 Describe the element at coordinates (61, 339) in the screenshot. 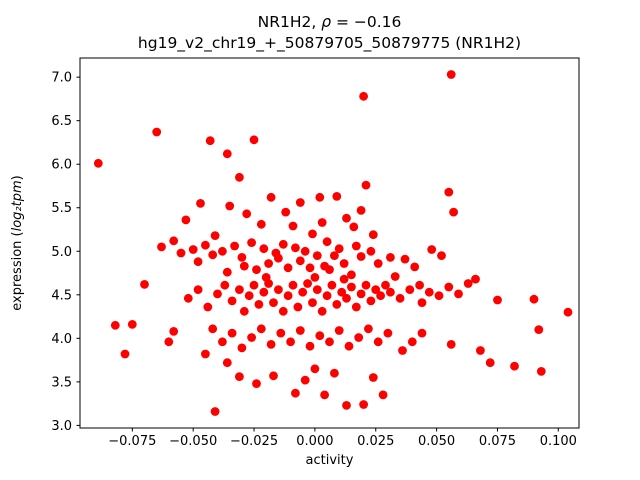

I see `y-tick-label: 4.0` at that location.